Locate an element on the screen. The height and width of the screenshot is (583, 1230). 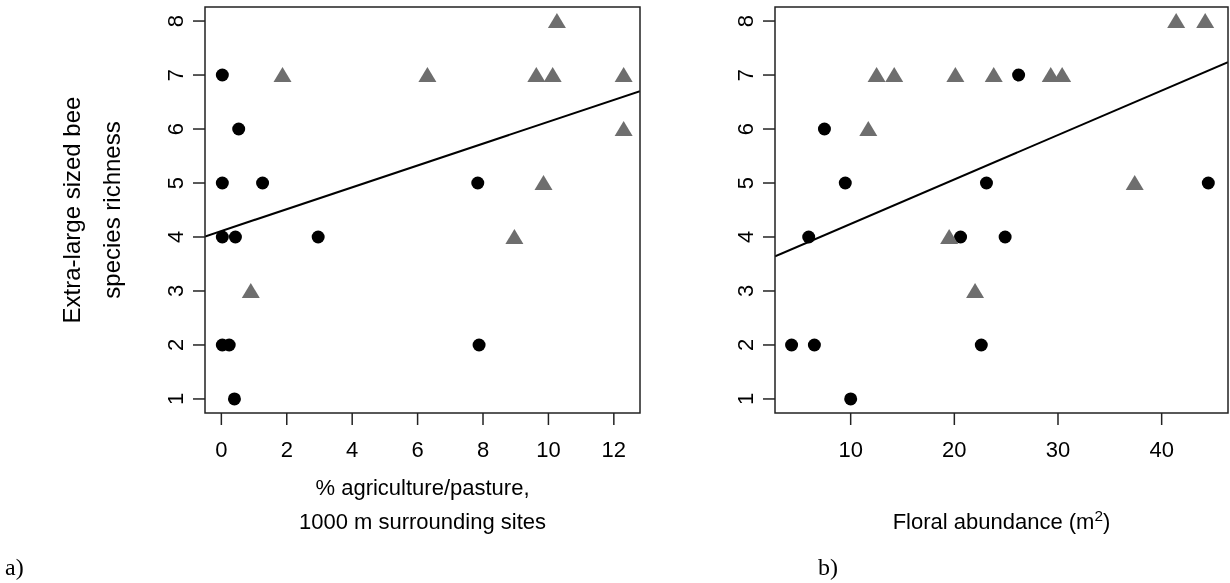
x-tick-label: 8 is located at coordinates (483, 449).